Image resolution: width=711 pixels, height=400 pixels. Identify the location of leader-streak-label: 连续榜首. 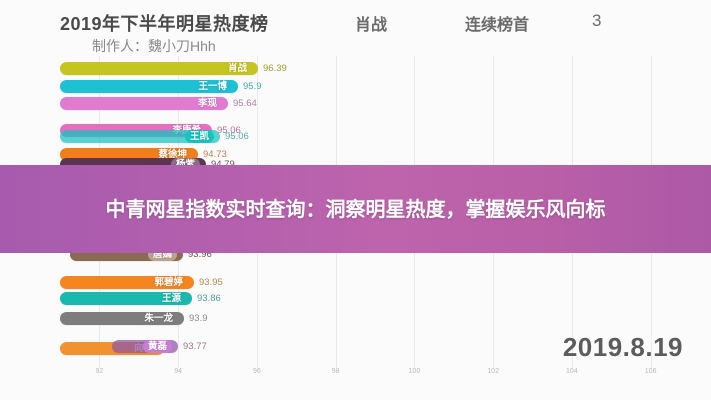
(497, 25).